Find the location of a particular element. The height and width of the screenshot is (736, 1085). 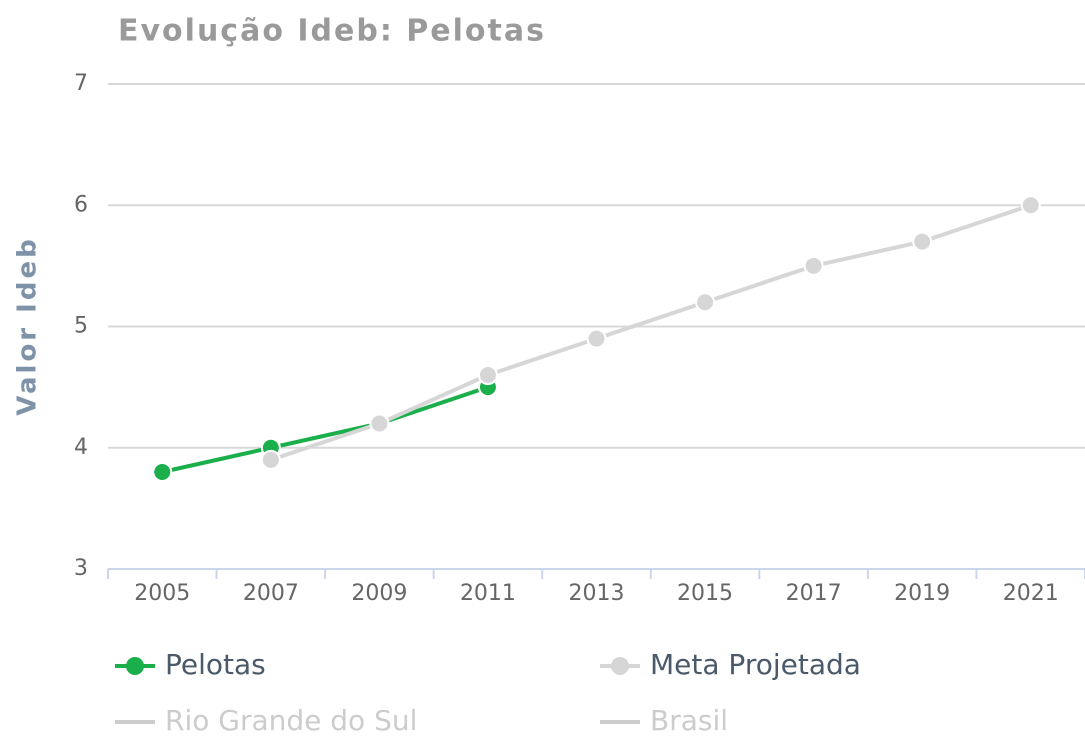

y-tick-label: 5 is located at coordinates (81, 326).